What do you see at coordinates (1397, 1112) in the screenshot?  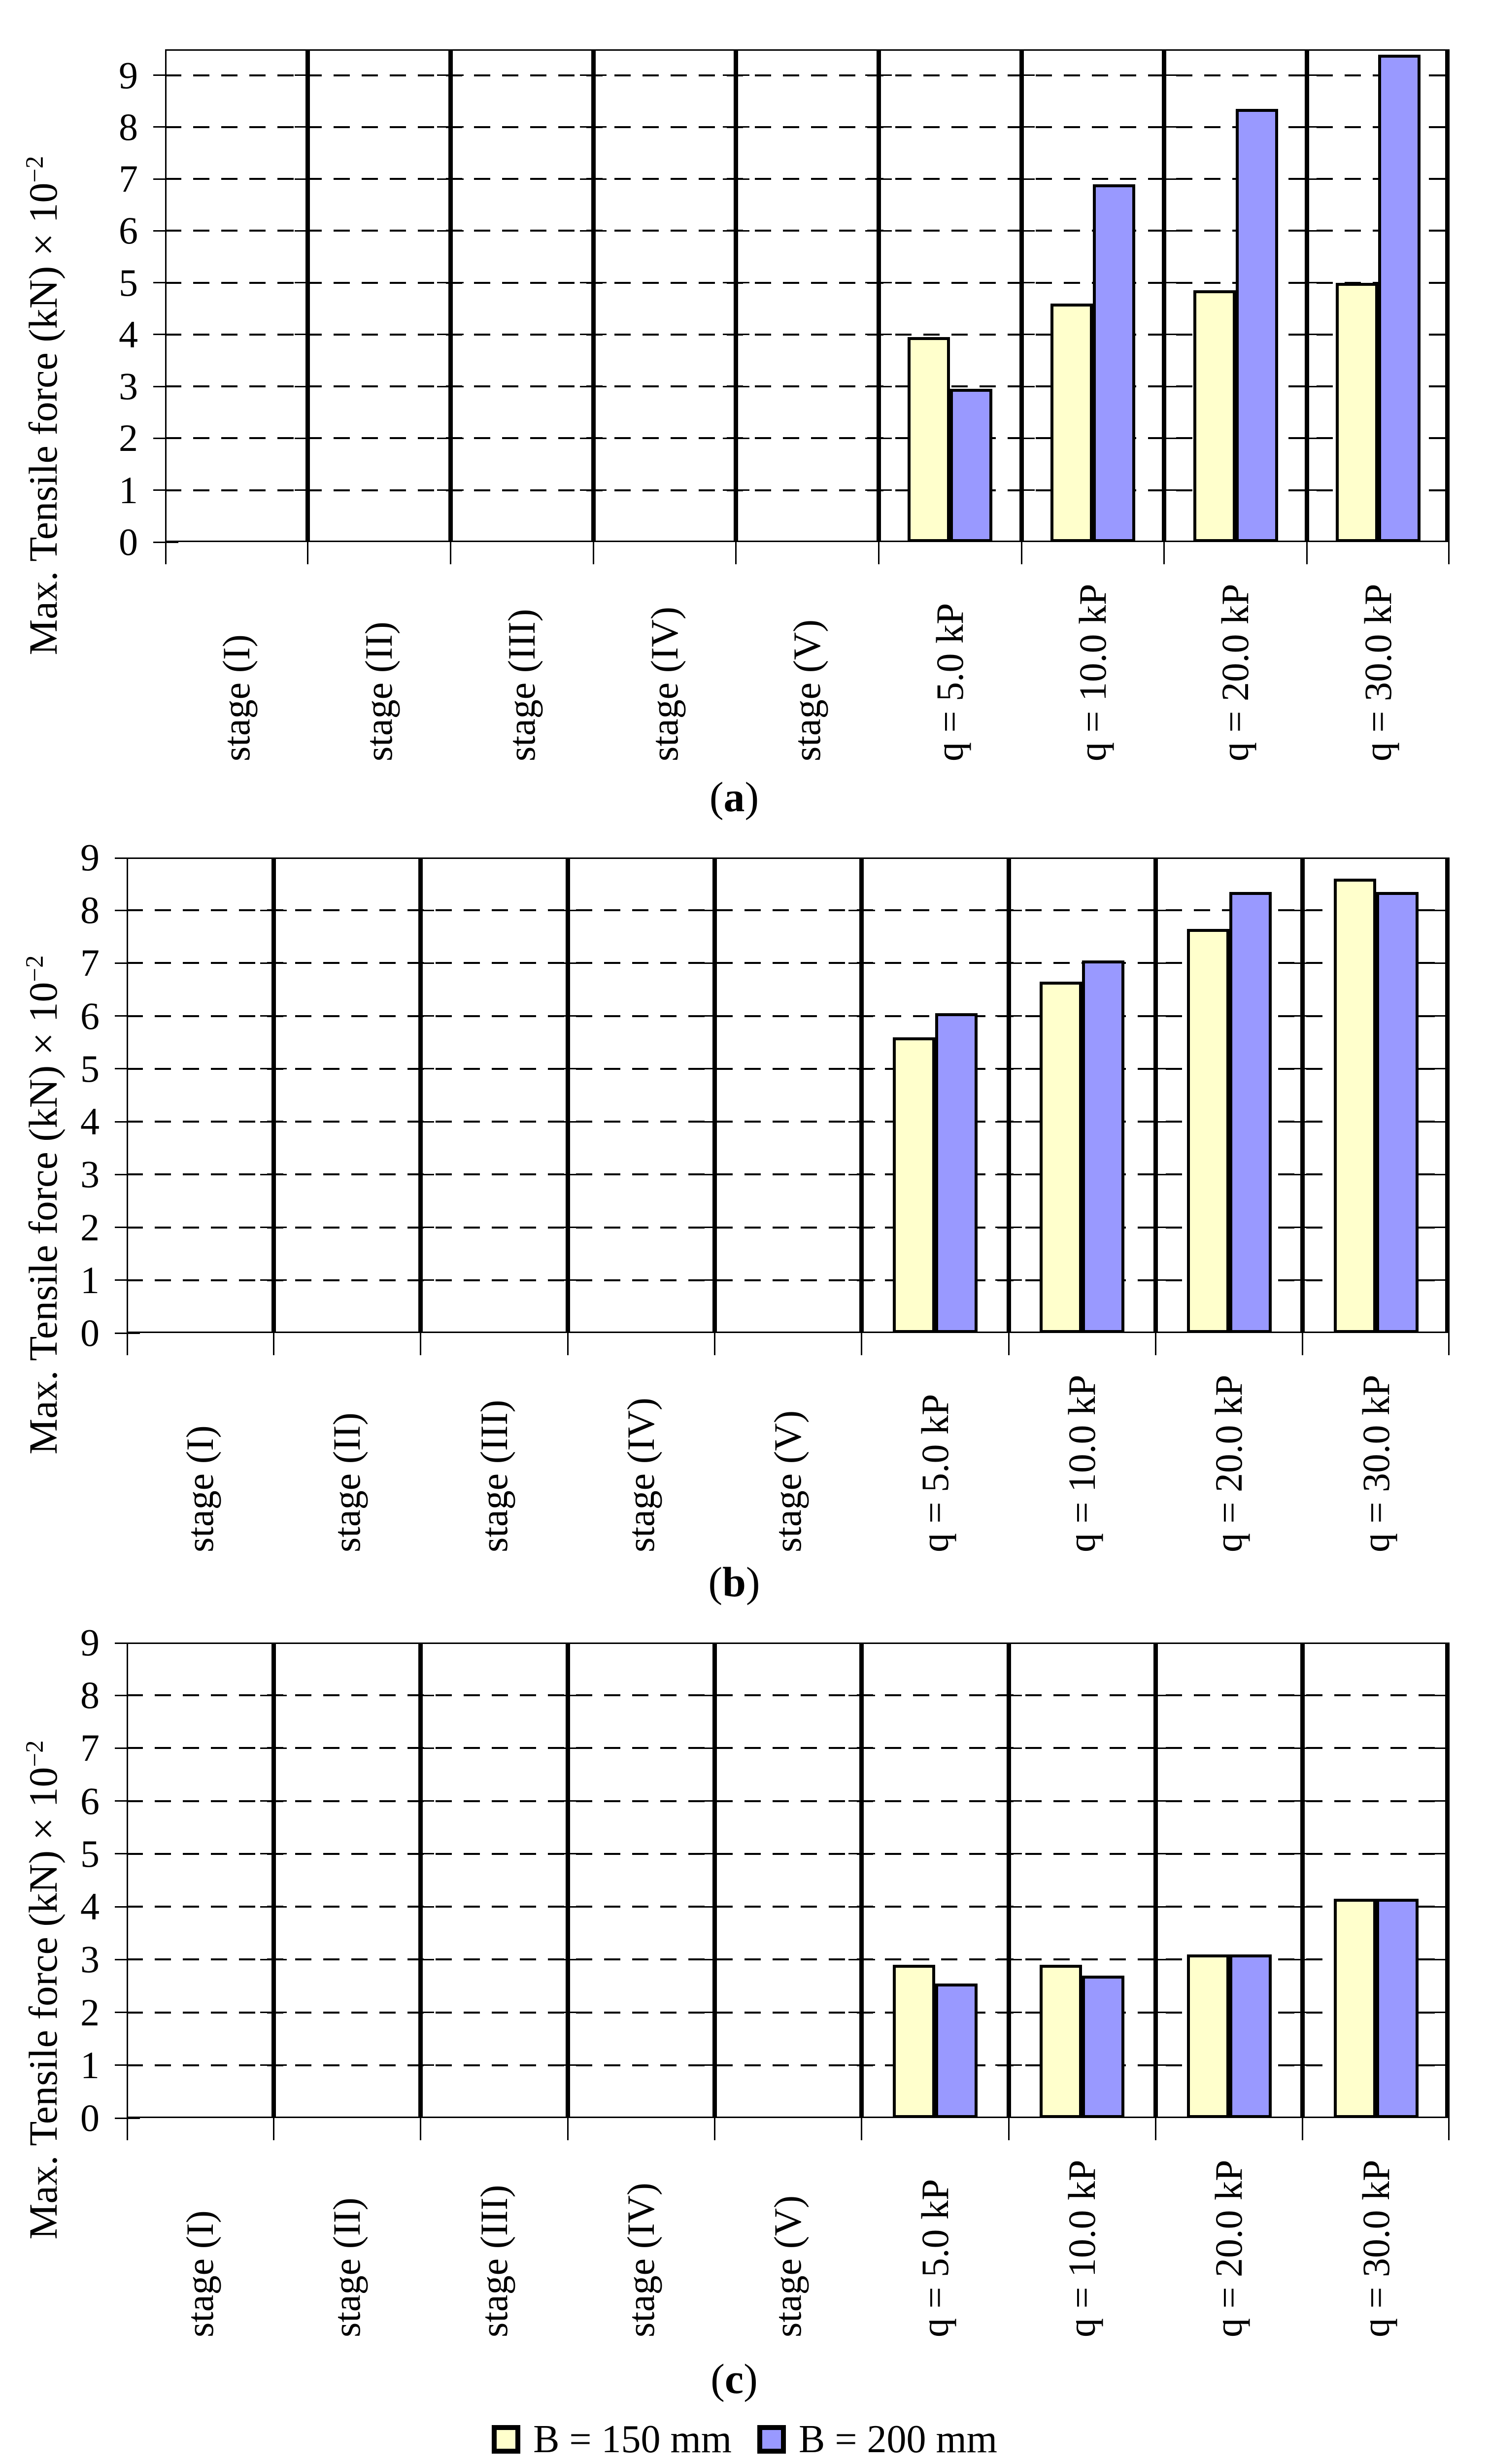 I see `bar-b200-cat8` at bounding box center [1397, 1112].